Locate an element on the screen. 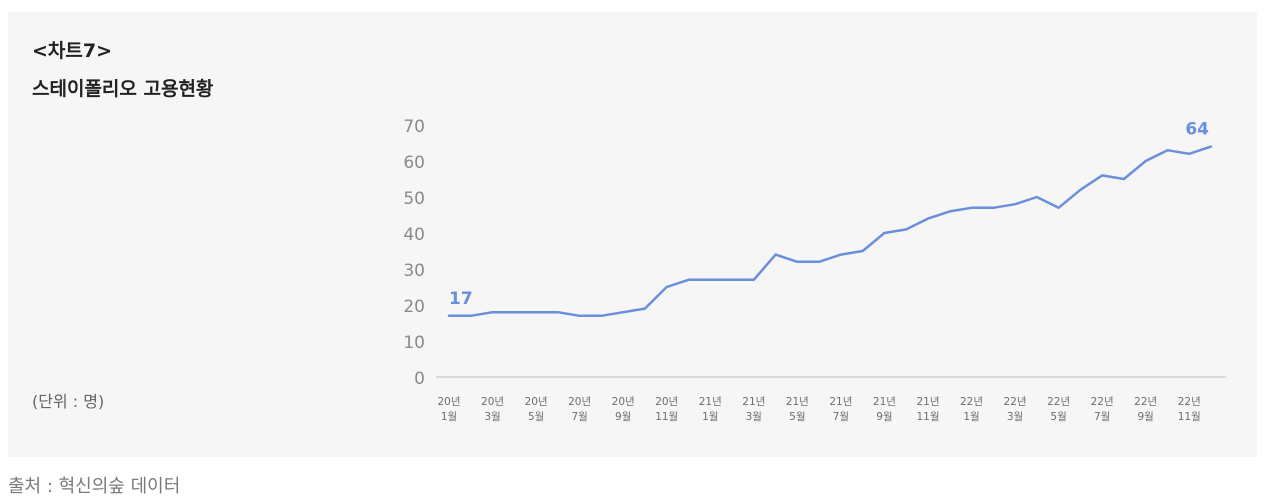 The image size is (1264, 503). y-tick-label: 50 is located at coordinates (414, 199).